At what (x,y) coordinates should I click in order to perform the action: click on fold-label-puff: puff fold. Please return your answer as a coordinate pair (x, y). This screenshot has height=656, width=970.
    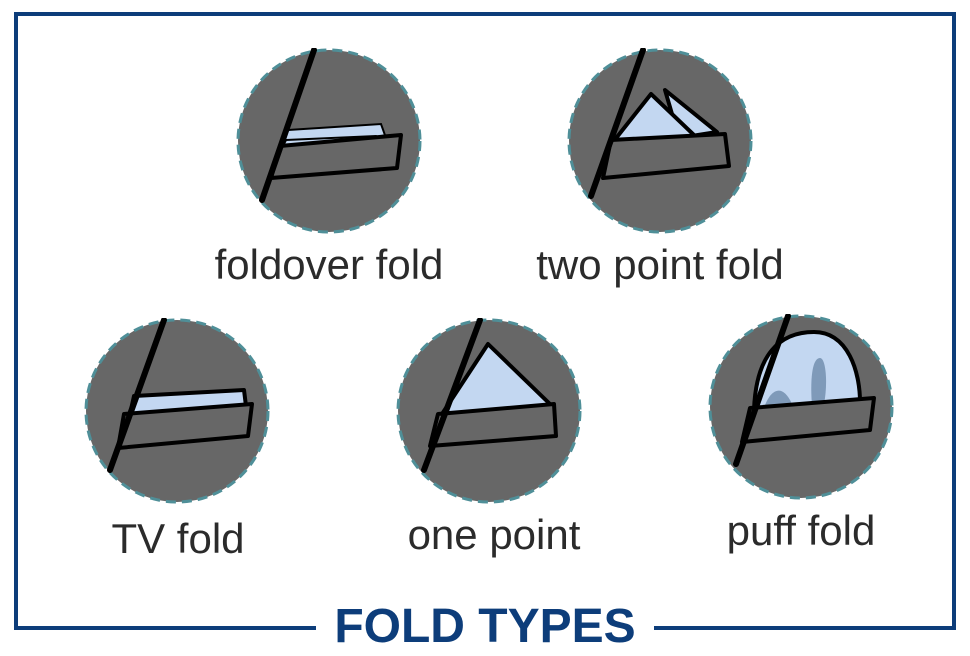
    Looking at the image, I should click on (801, 530).